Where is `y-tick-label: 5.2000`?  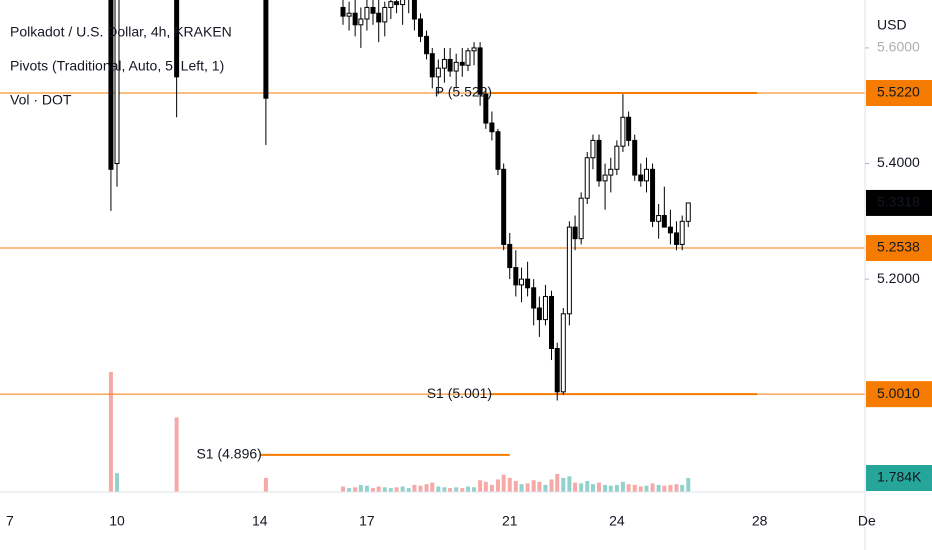 y-tick-label: 5.2000 is located at coordinates (898, 278).